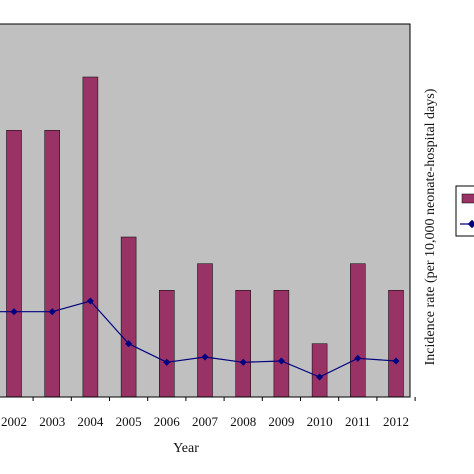 The width and height of the screenshot is (474, 474). I want to click on bar-2002, so click(14, 264).